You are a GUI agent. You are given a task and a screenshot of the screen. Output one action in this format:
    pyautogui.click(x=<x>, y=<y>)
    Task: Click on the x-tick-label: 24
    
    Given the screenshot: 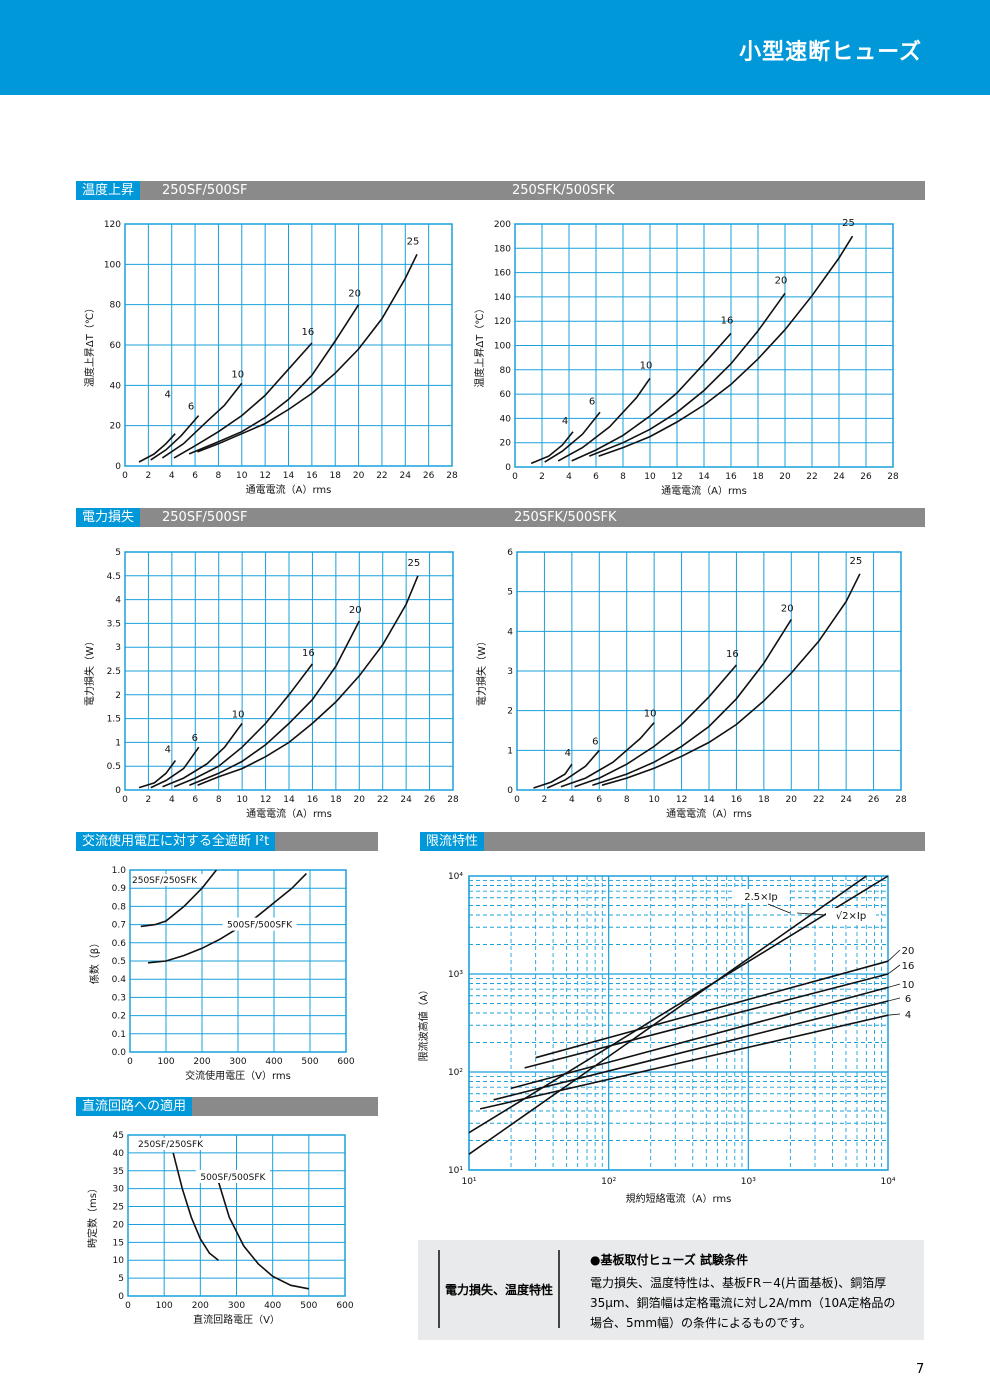 What is the action you would take?
    pyautogui.click(x=406, y=476)
    